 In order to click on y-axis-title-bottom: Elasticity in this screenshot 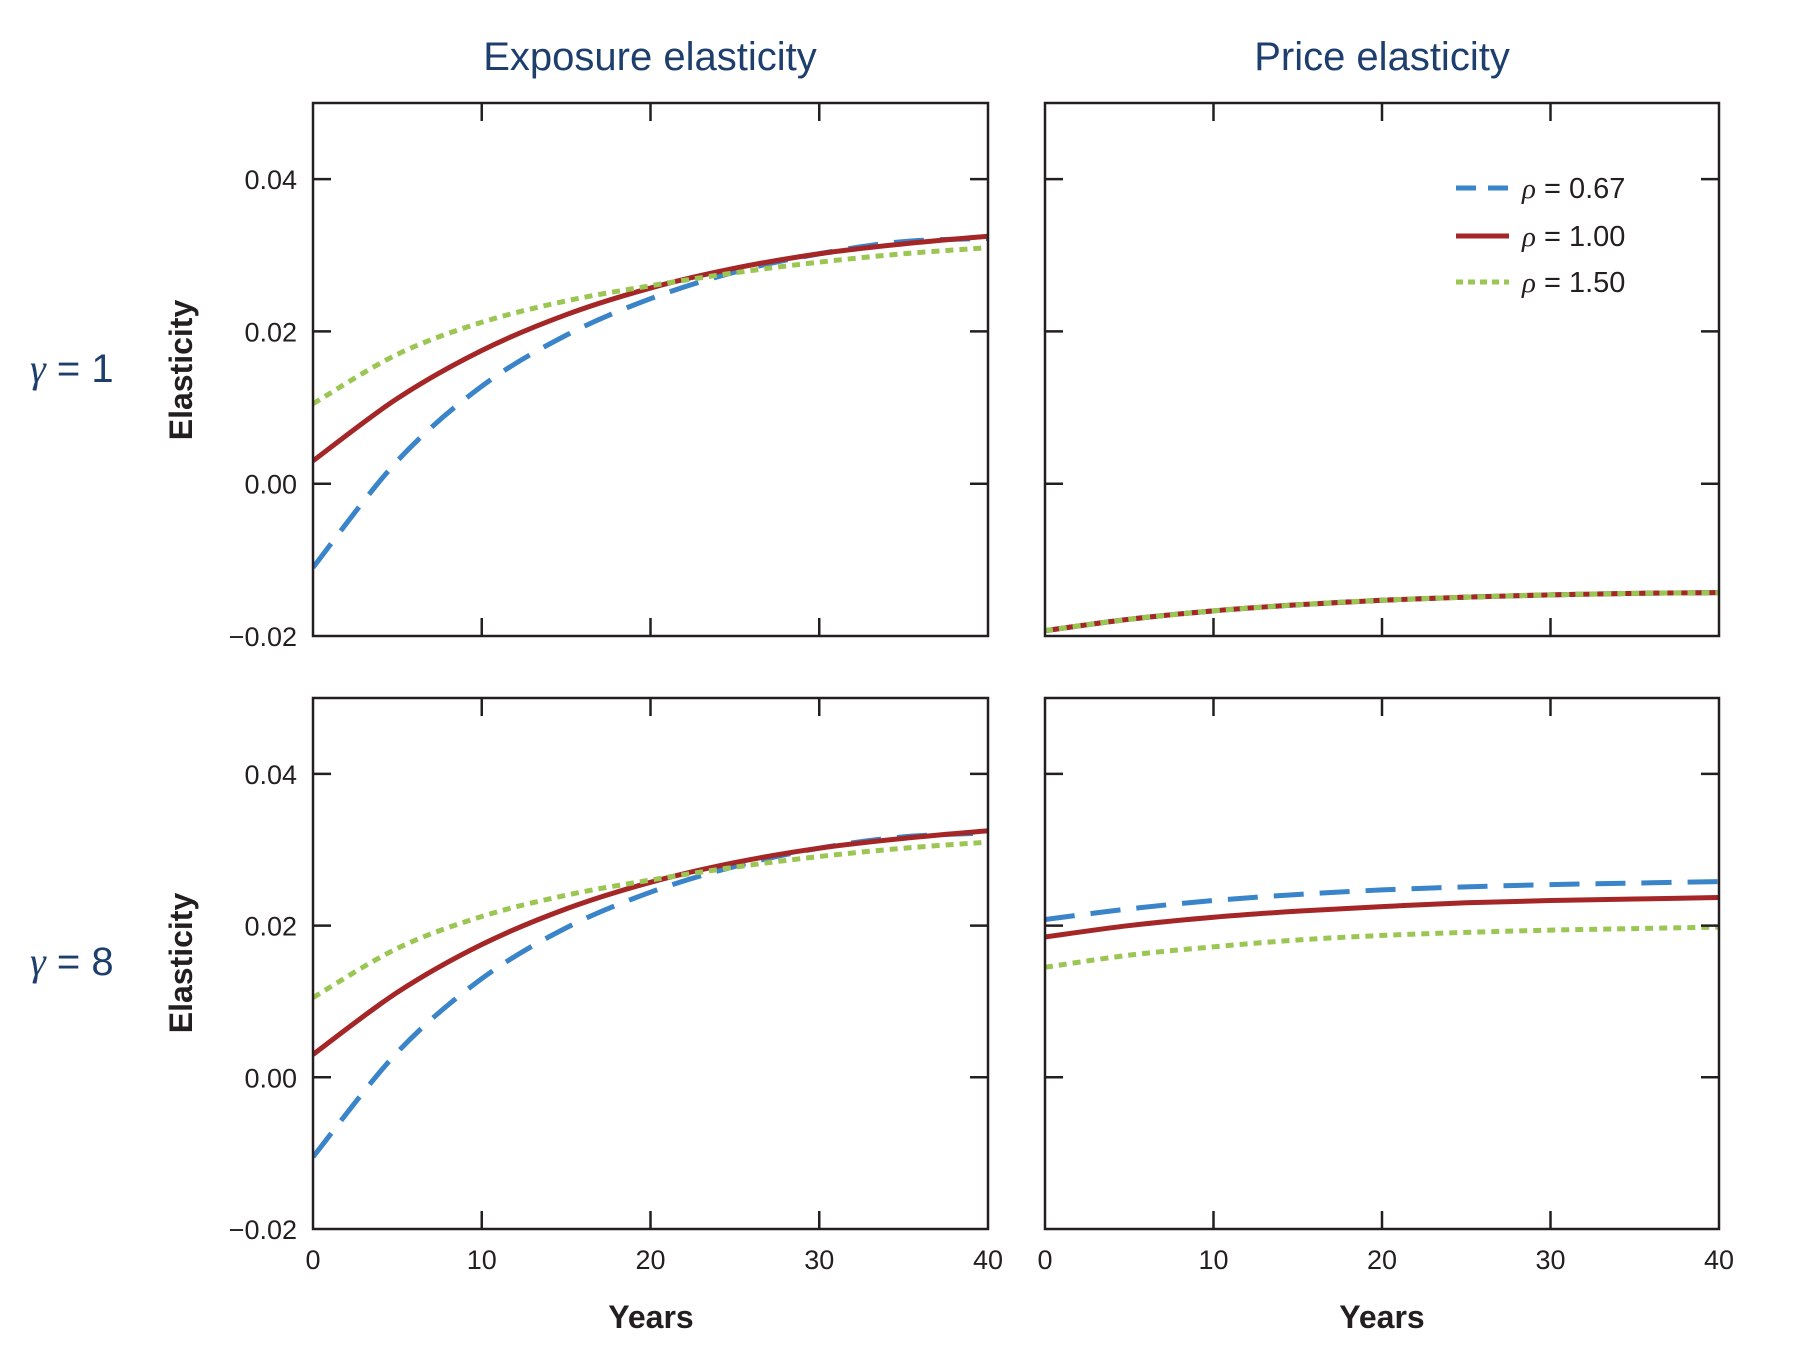, I will do `click(181, 963)`.